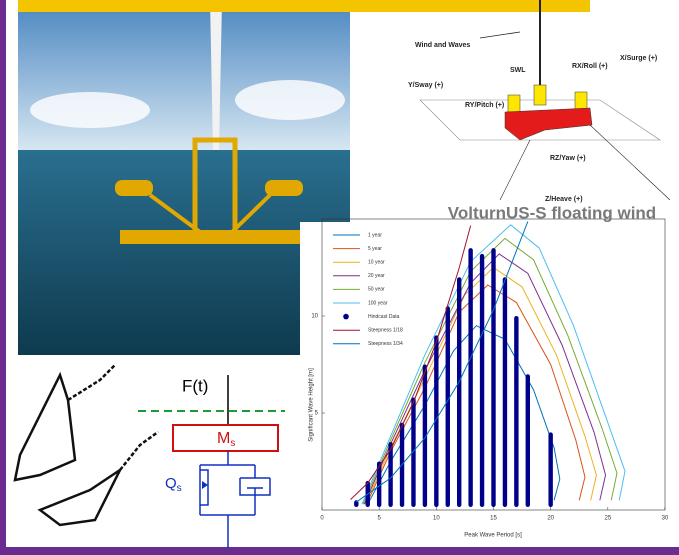  Describe the element at coordinates (550, 519) in the screenshot. I see `x-tick-label: 20` at that location.